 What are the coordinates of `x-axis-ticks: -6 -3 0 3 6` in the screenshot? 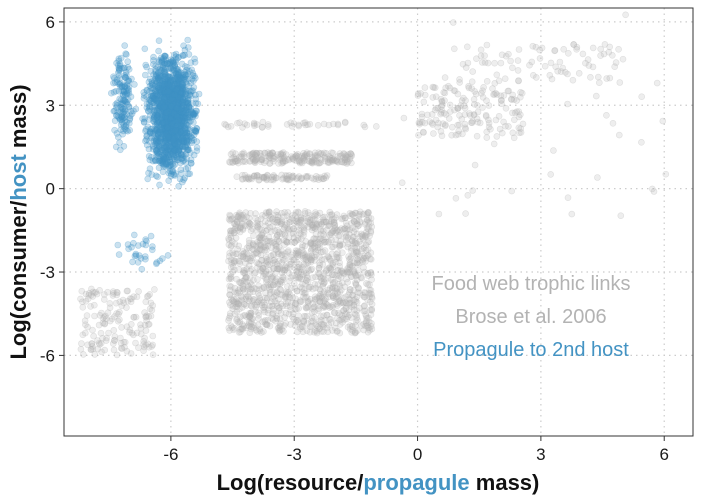 It's located at (416, 450).